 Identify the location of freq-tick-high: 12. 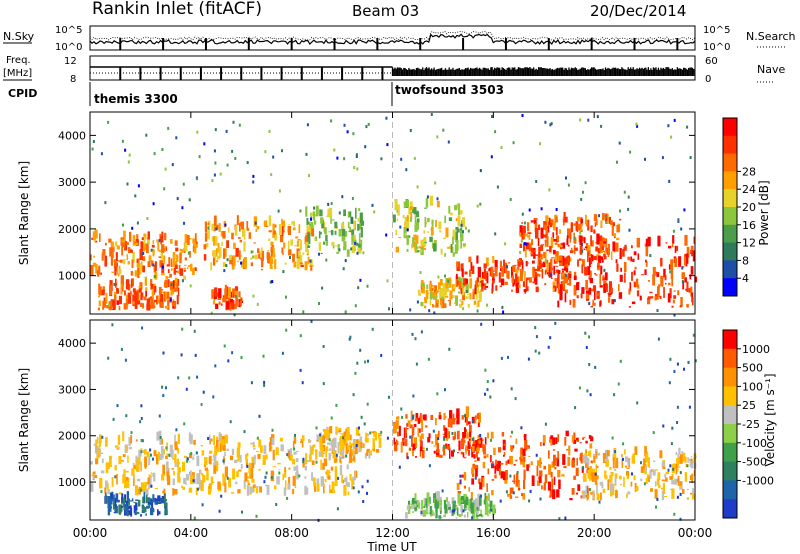
(70, 61).